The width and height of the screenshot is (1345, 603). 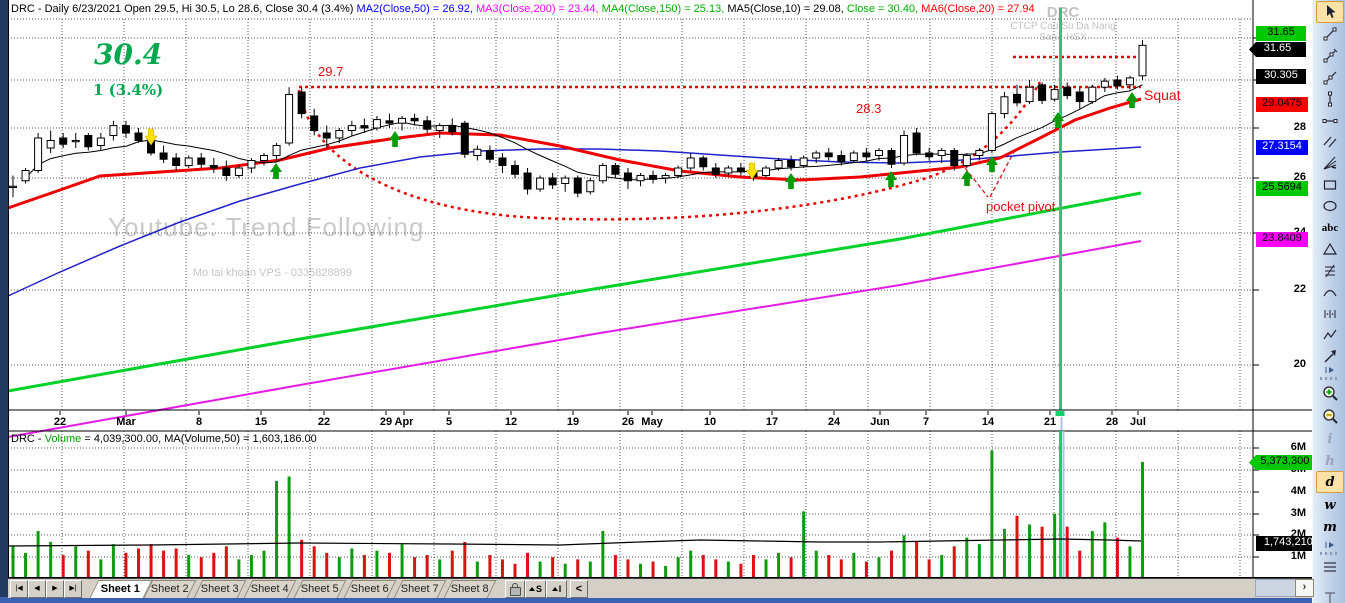 I want to click on indicator-button: I, so click(x=556, y=589).